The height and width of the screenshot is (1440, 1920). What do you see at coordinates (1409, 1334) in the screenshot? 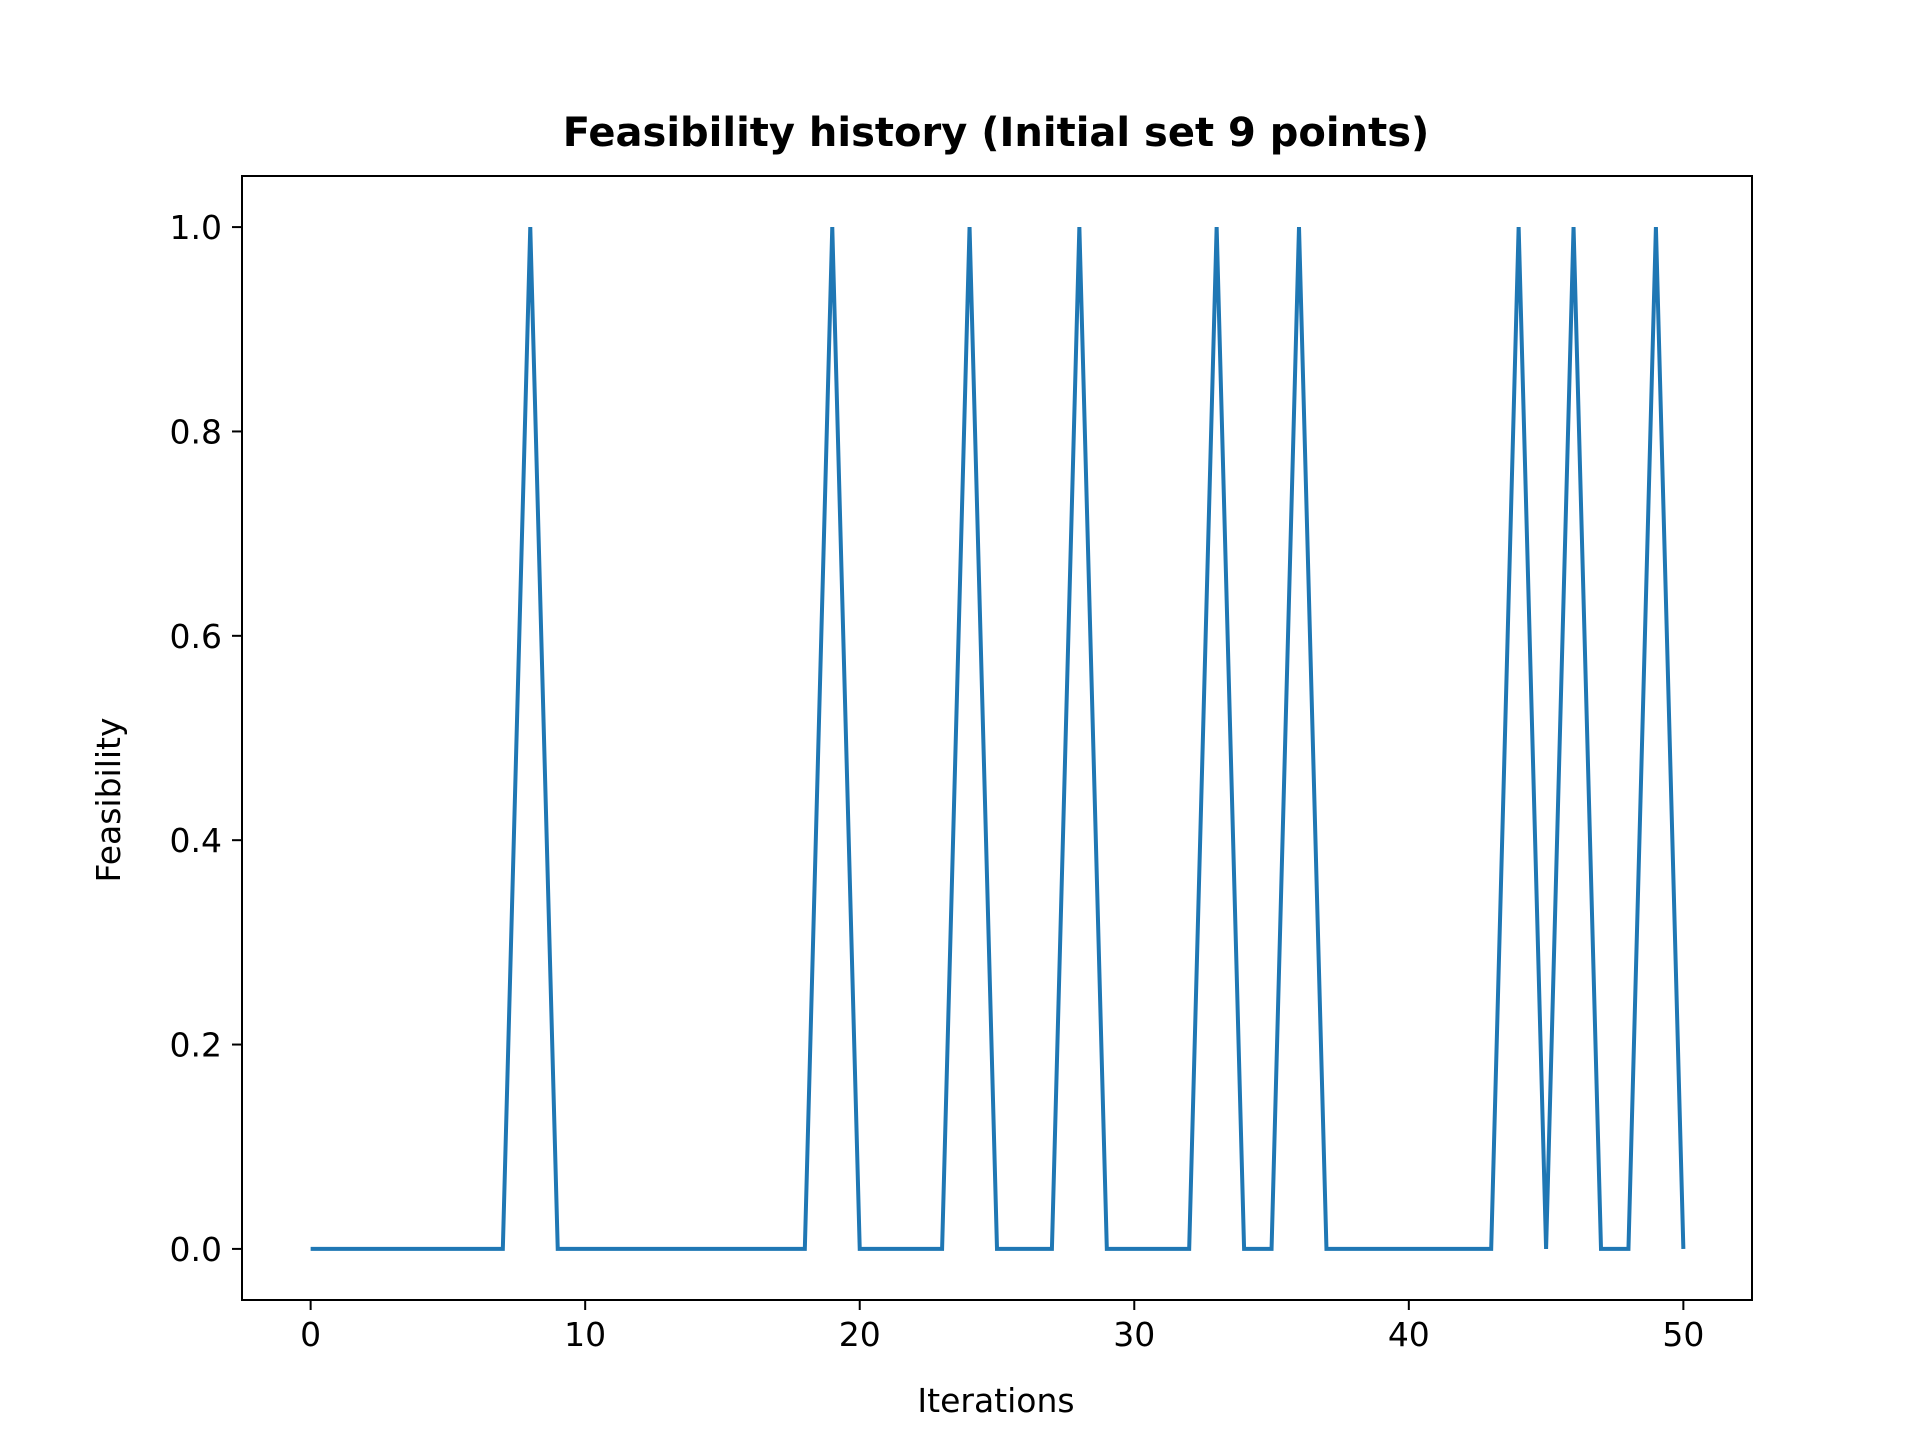
I see `x-tick-label: 40` at bounding box center [1409, 1334].